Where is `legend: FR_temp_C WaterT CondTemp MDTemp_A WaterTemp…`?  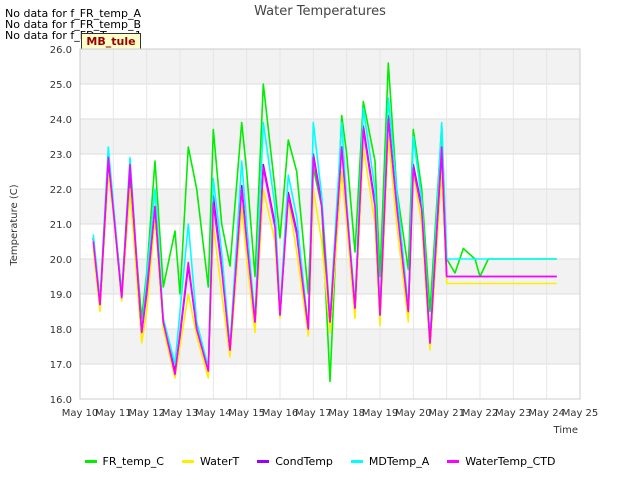 legend: FR_temp_C WaterT CondTemp MDTemp_A WaterTemp… is located at coordinates (320, 461).